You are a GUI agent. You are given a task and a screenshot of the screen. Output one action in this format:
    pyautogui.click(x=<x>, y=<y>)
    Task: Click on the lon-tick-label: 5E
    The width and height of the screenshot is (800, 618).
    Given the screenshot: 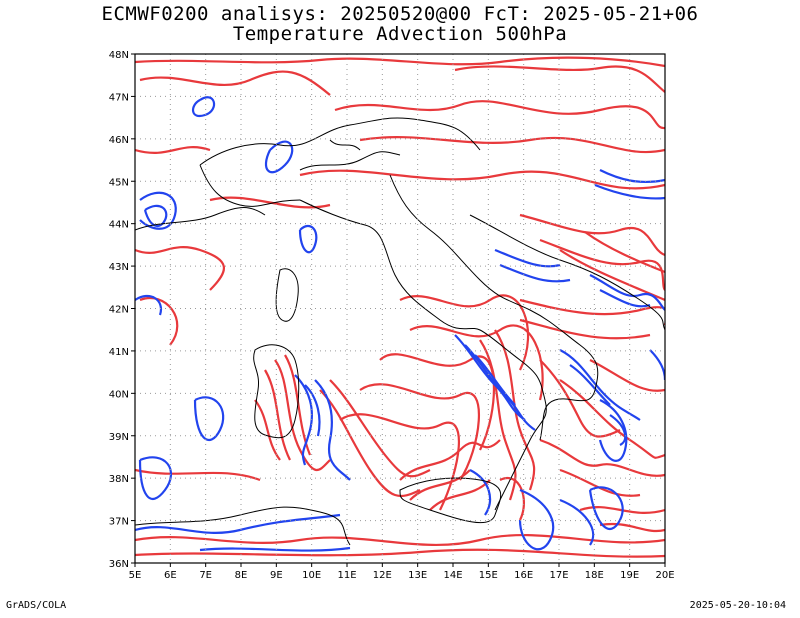 What is the action you would take?
    pyautogui.click(x=135, y=575)
    